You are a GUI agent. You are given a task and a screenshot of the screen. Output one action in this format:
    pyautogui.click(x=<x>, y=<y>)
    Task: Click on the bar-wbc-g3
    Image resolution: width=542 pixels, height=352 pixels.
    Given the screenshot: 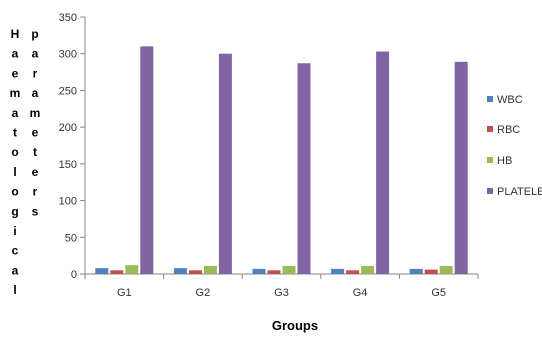 What is the action you would take?
    pyautogui.click(x=259, y=271)
    